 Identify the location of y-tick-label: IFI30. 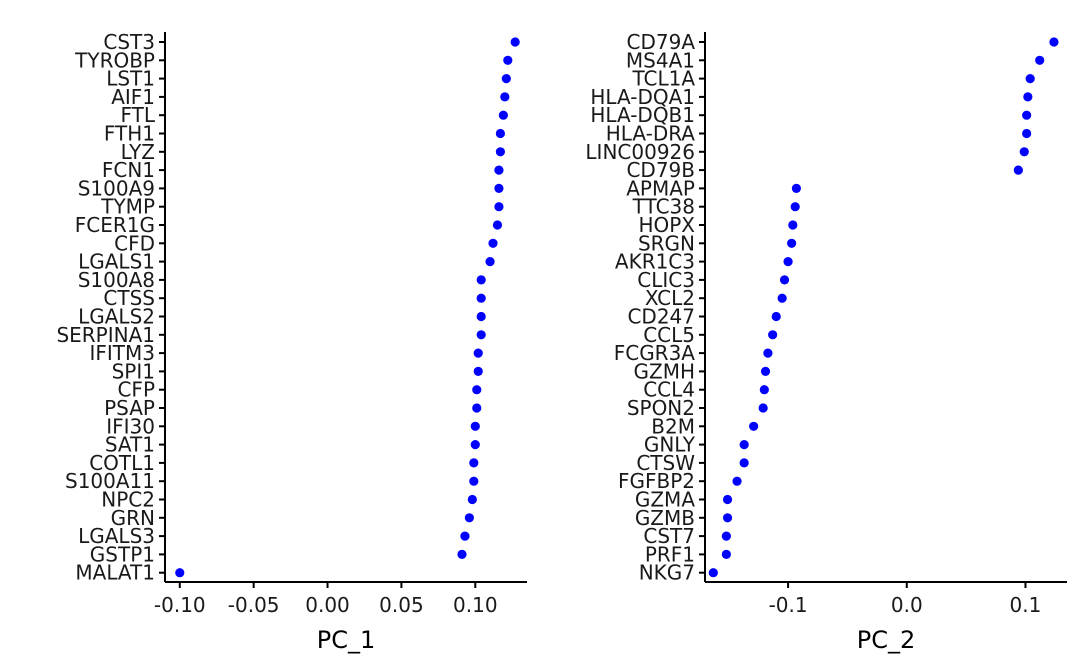
(130, 426).